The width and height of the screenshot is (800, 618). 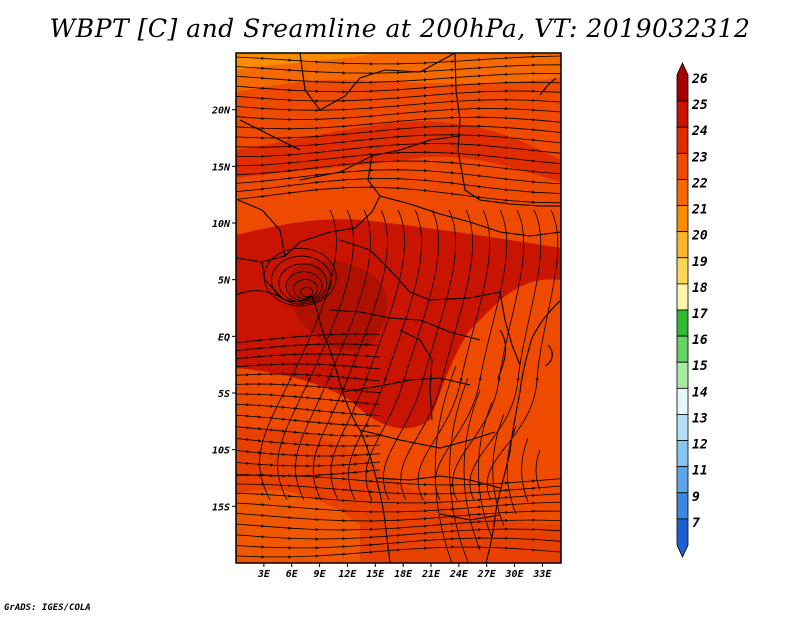 What do you see at coordinates (487, 574) in the screenshot?
I see `lon-tick-label: 27E` at bounding box center [487, 574].